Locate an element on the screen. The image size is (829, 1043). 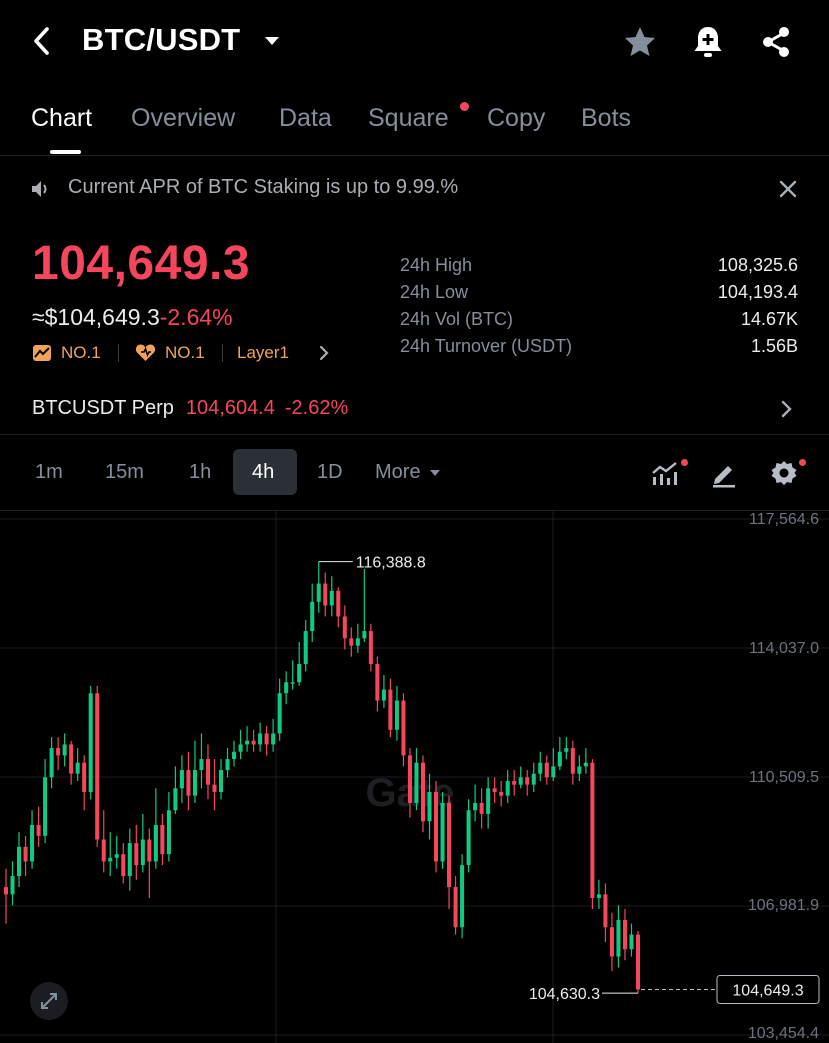
price-change: -2.64% is located at coordinates (196, 317).